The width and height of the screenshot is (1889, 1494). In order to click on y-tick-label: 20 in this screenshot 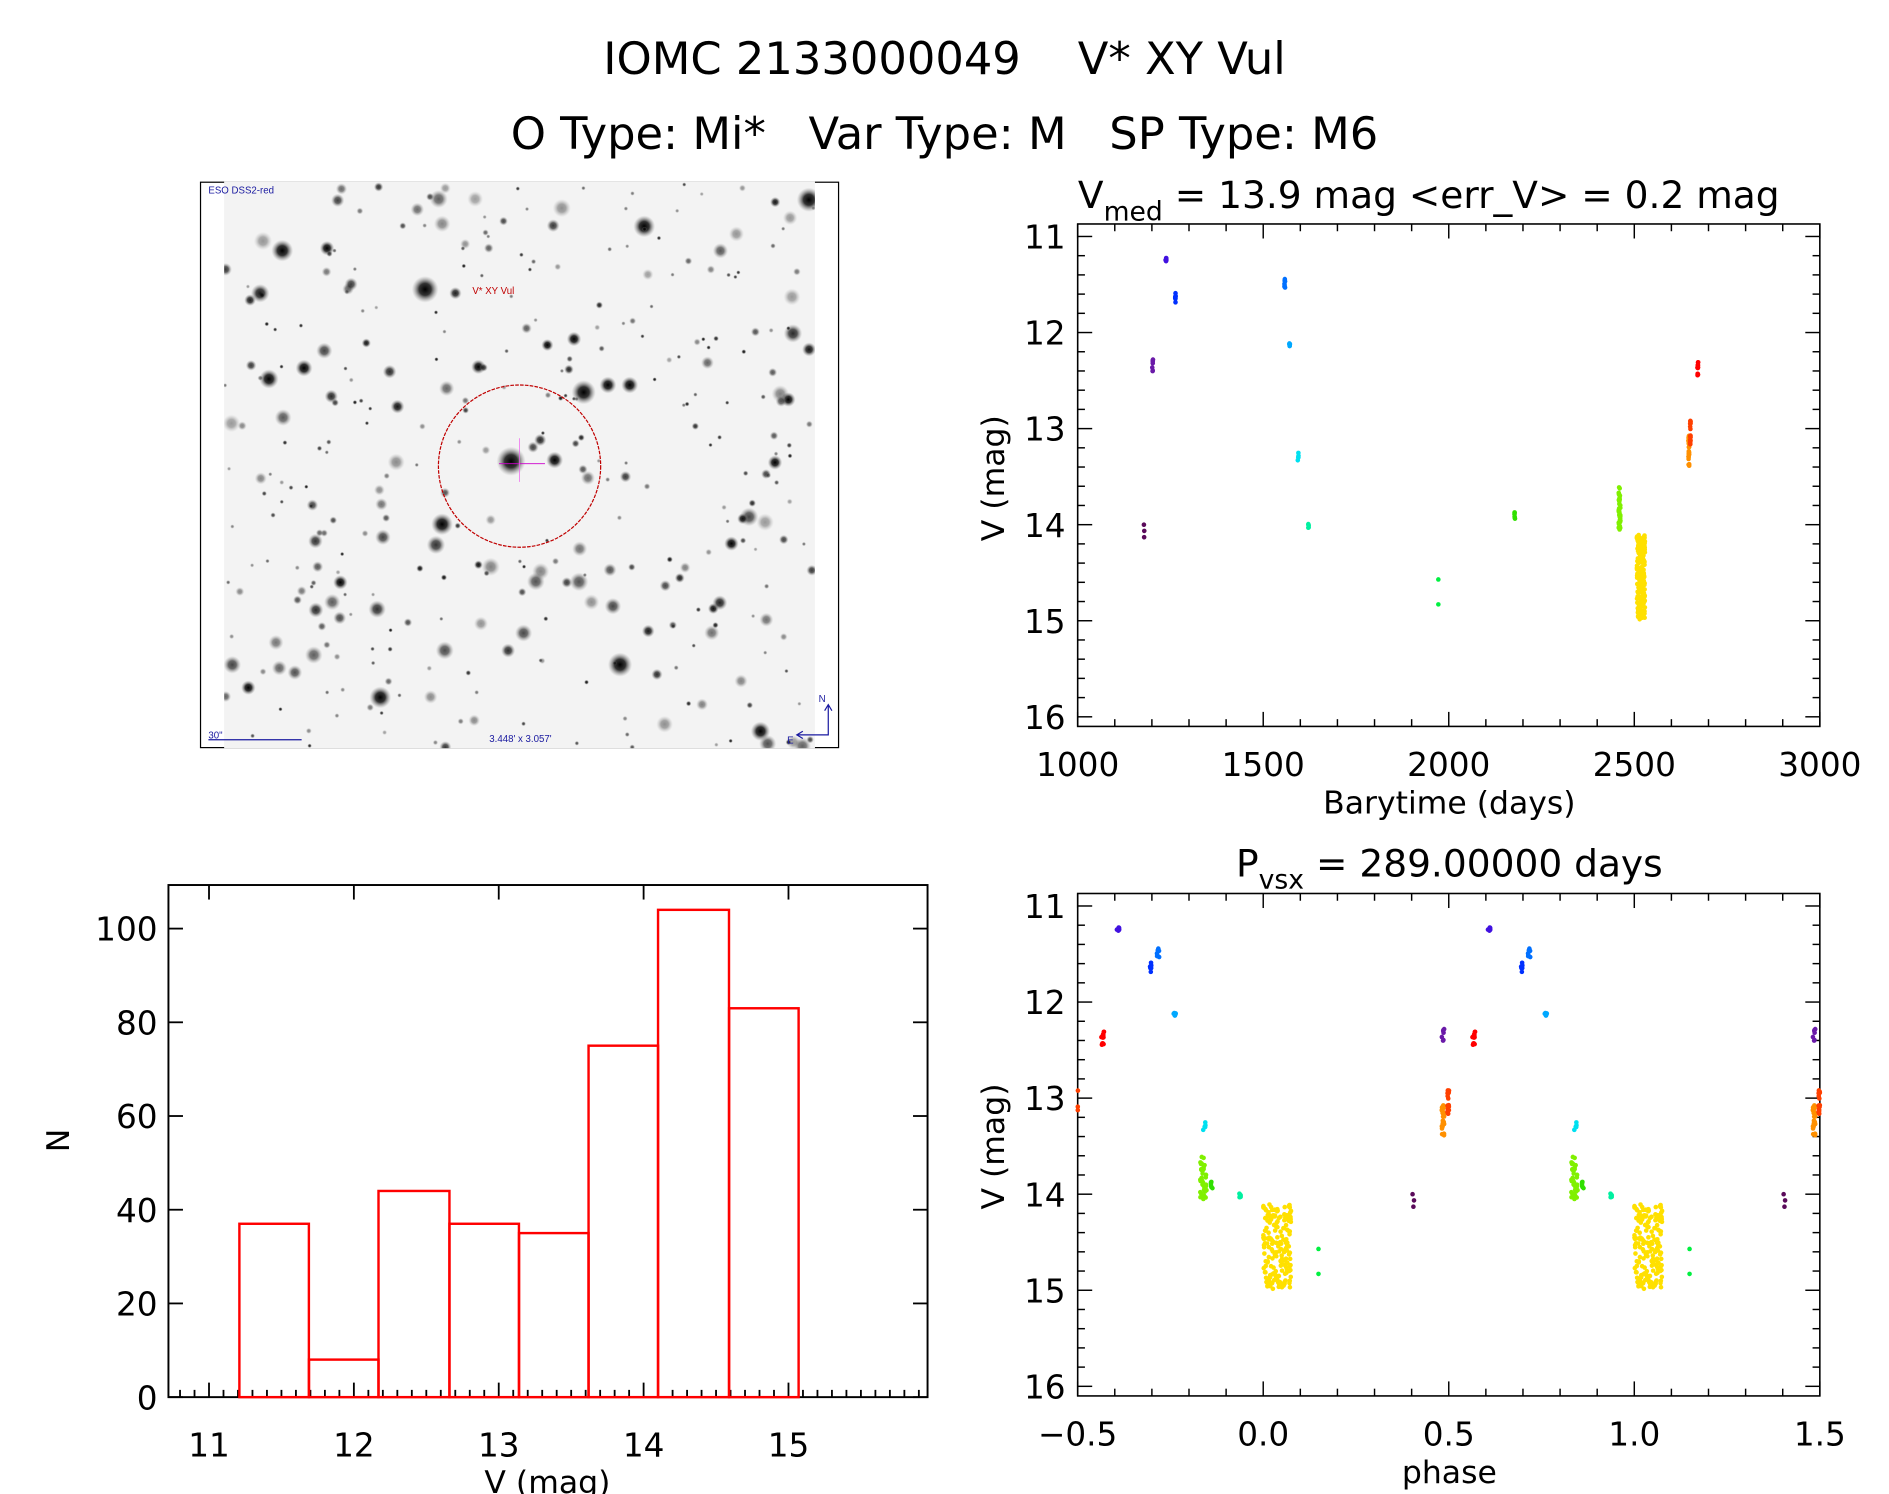, I will do `click(137, 1305)`.